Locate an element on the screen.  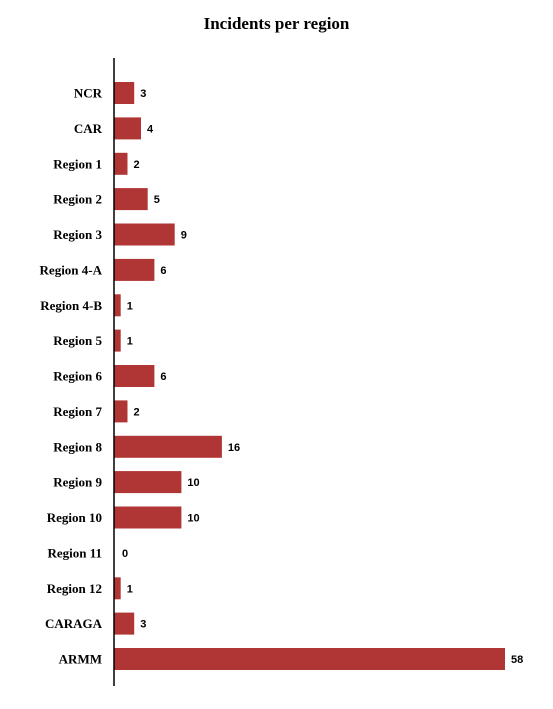
category-label: Region 8 is located at coordinates (77, 446).